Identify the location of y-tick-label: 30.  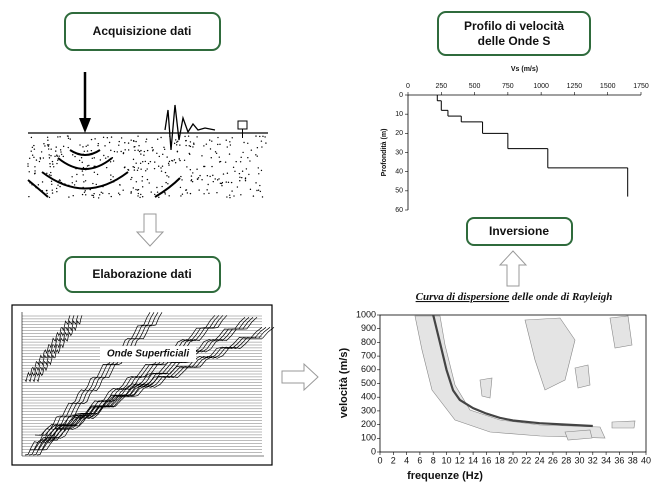
(399, 152).